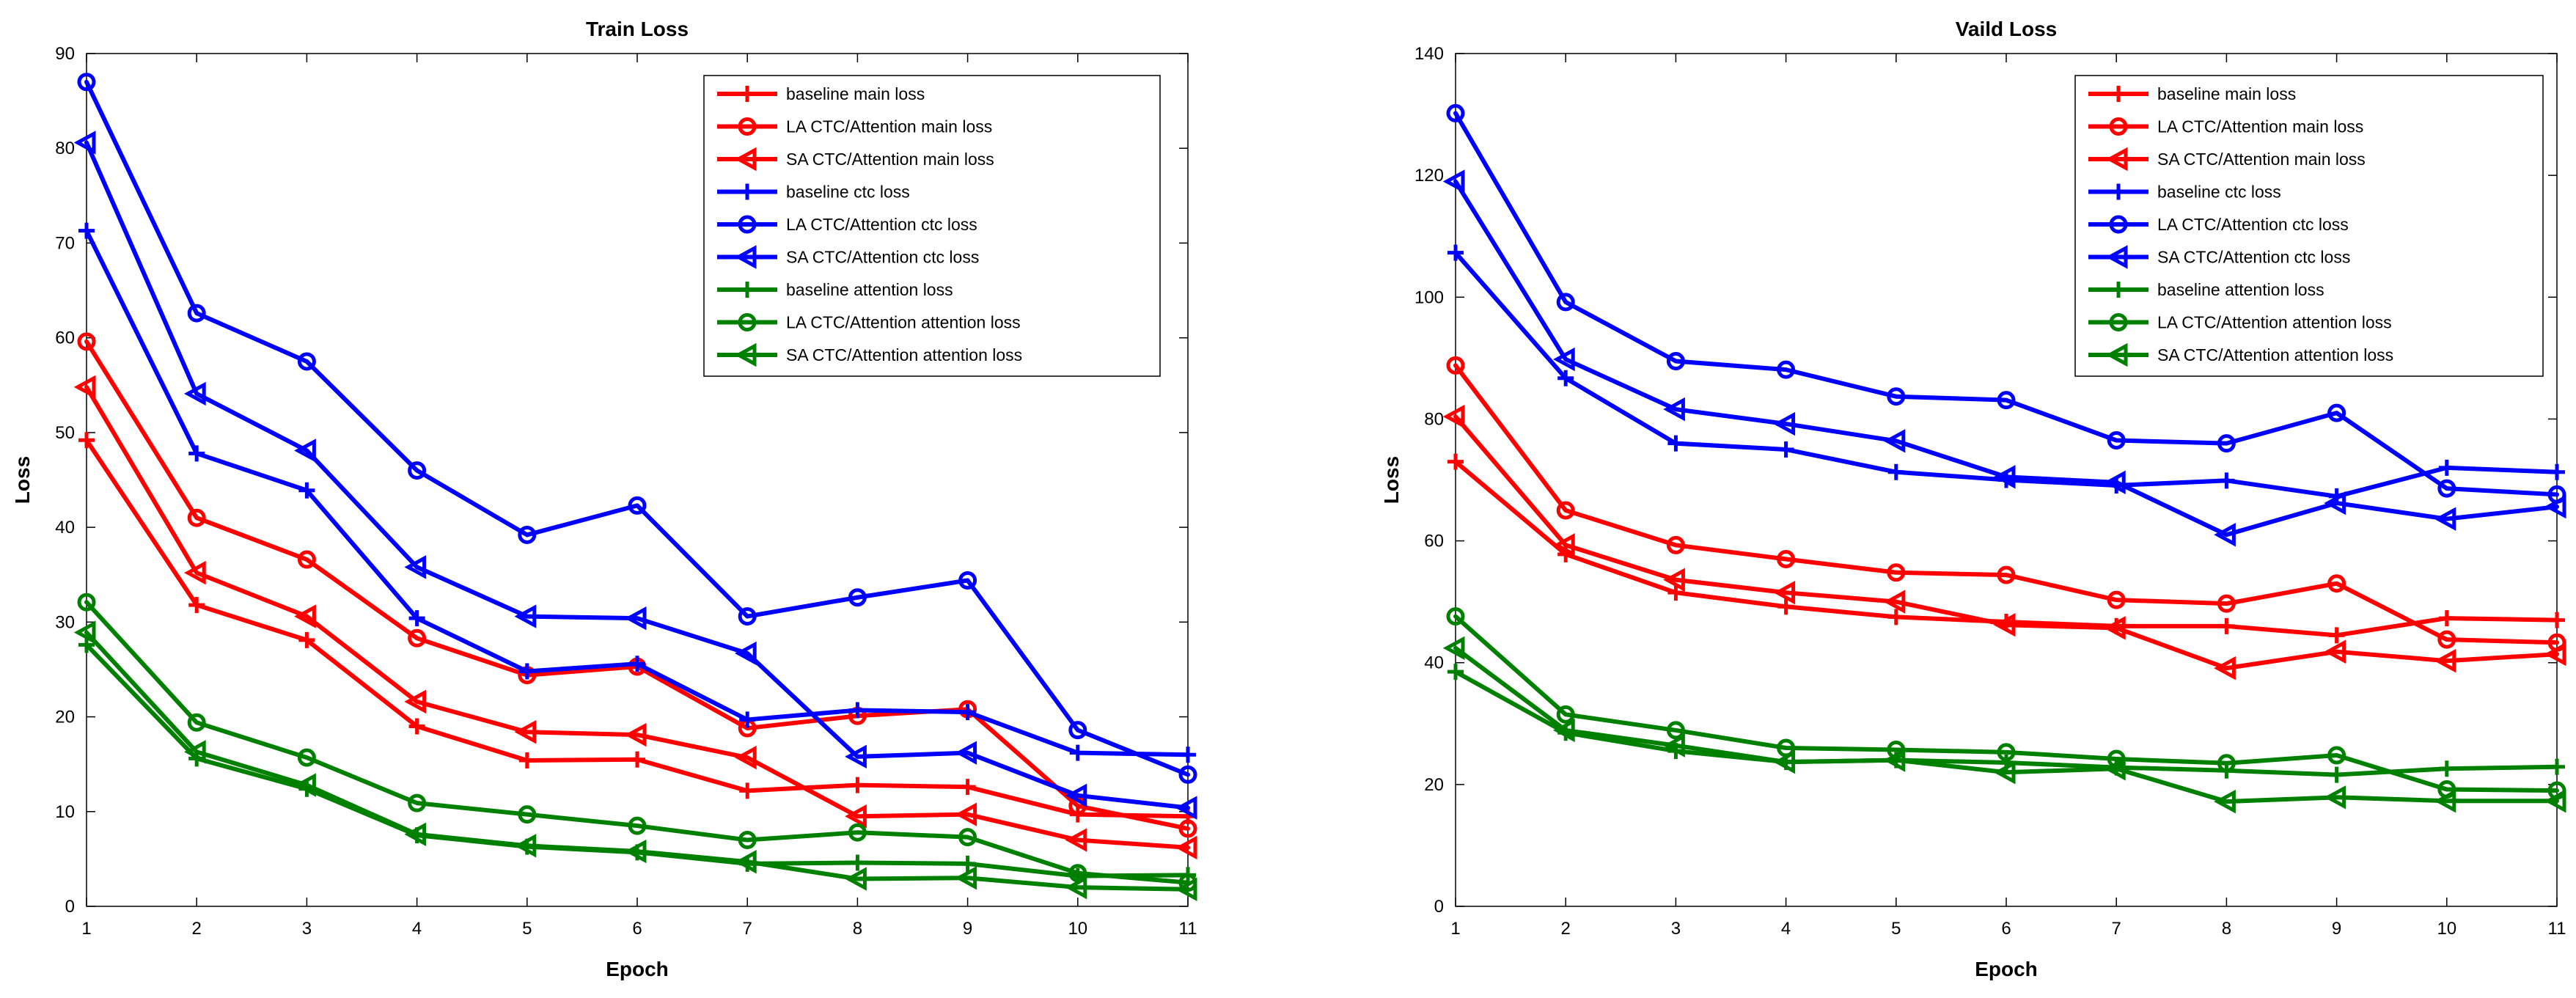  Describe the element at coordinates (637, 969) in the screenshot. I see `x-axis-label: Epoch` at that location.